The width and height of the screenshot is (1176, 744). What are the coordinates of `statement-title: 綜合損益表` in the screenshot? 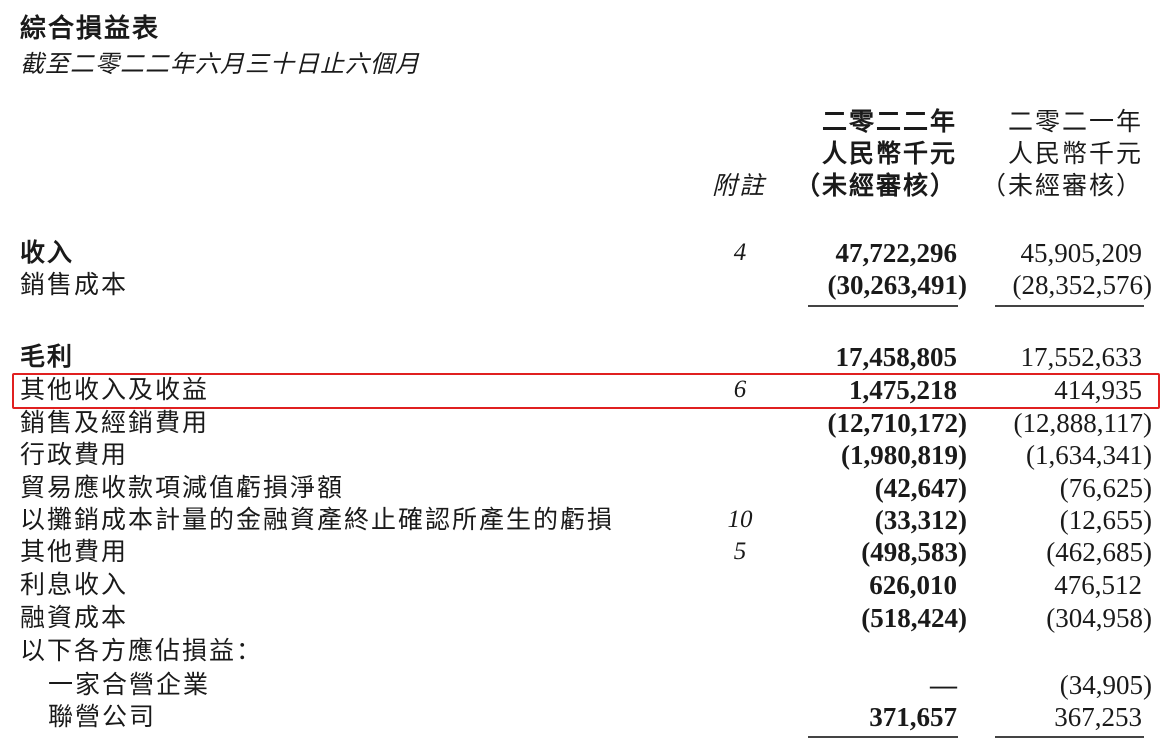 It's located at (90, 29).